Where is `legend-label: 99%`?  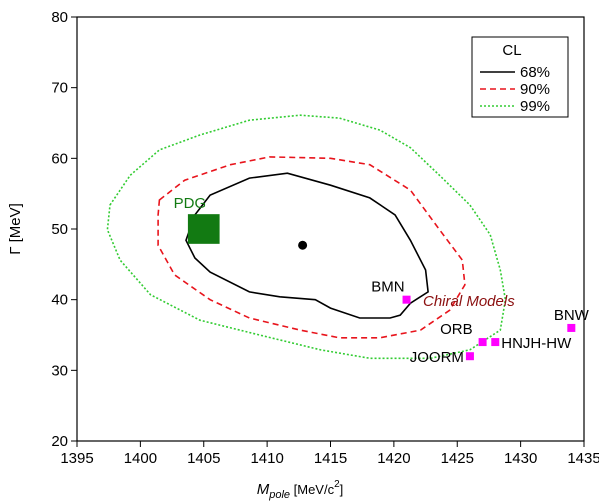 legend-label: 99% is located at coordinates (535, 106).